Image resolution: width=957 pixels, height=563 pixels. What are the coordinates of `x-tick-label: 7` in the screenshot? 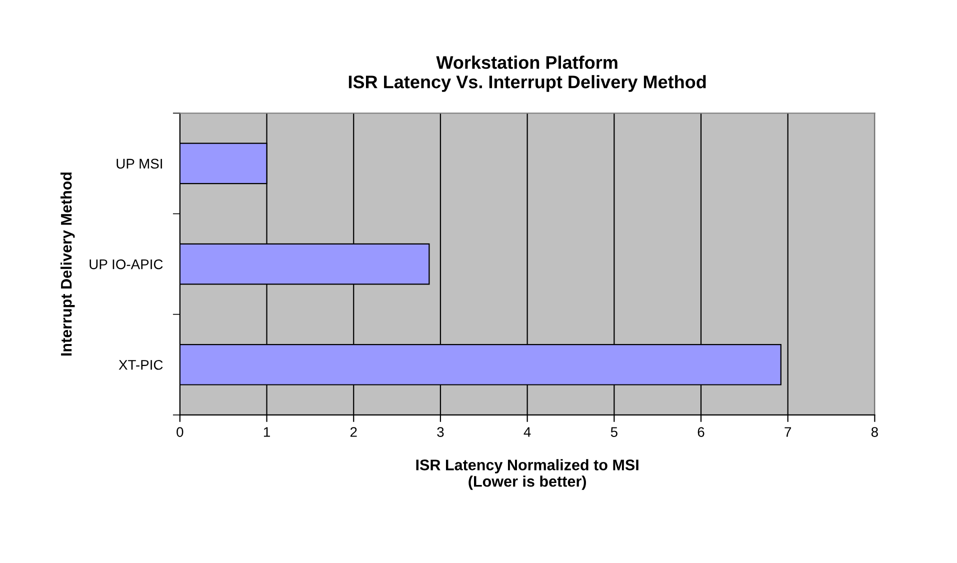 It's located at (788, 432).